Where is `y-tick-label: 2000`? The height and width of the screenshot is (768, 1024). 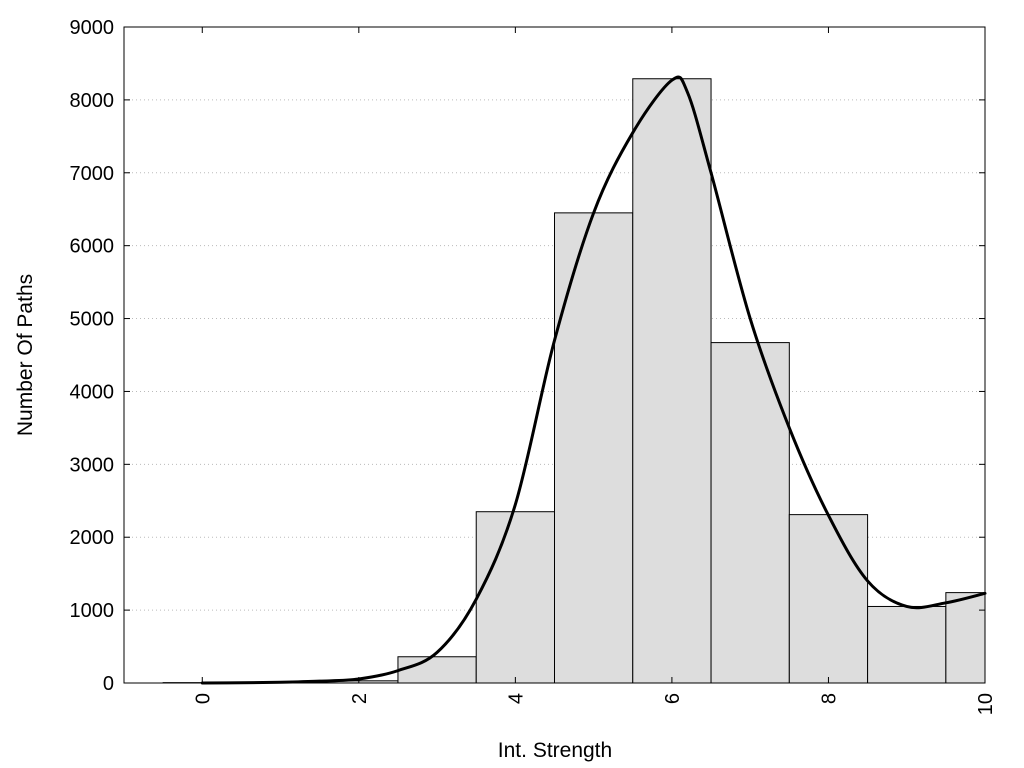 y-tick-label: 2000 is located at coordinates (92, 538).